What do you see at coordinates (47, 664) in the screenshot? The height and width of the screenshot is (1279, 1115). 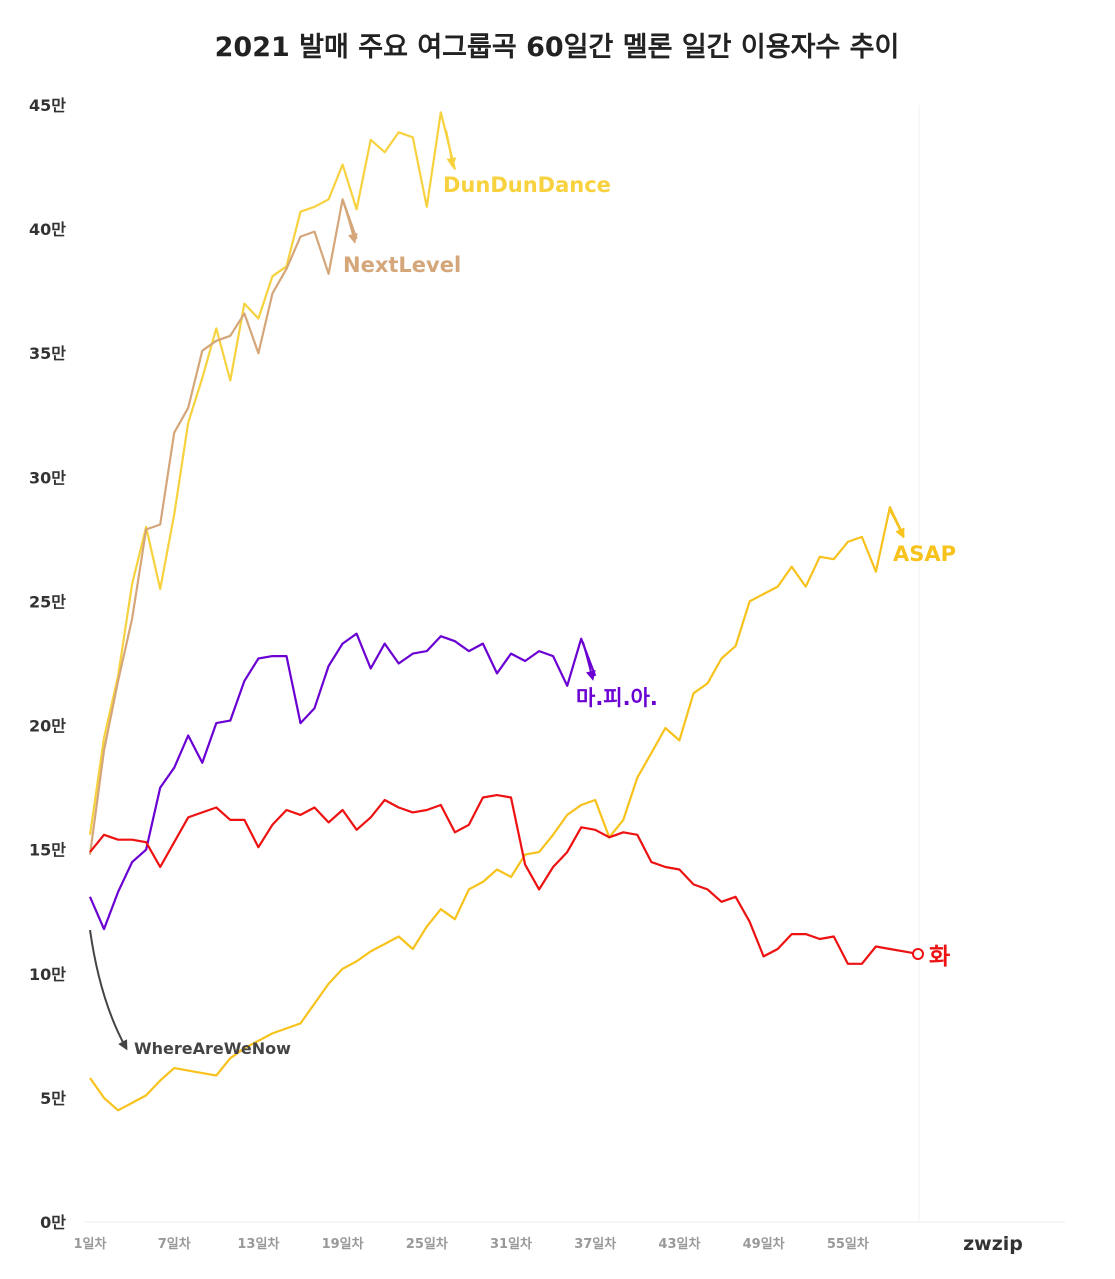 I see `y-axis: 0만 5만 10만 15만 20만 25만 30만 35만 40만 45만` at bounding box center [47, 664].